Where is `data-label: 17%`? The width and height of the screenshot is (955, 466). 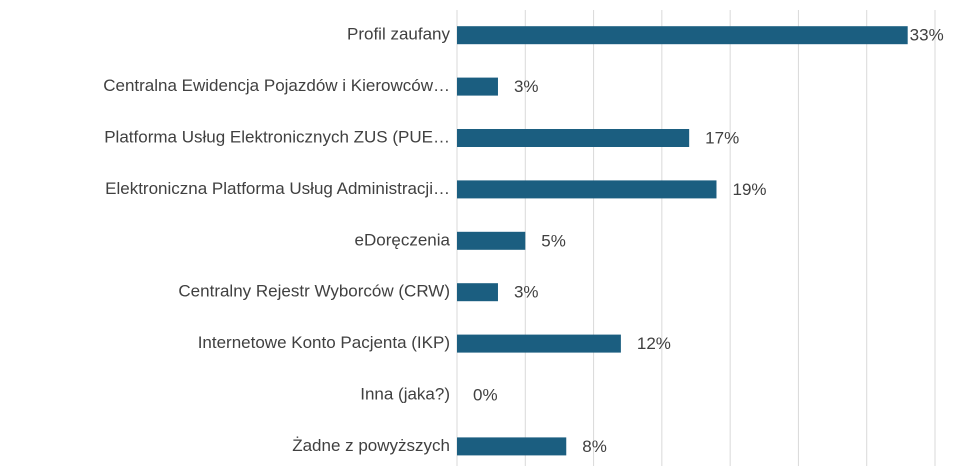 data-label: 17% is located at coordinates (722, 137).